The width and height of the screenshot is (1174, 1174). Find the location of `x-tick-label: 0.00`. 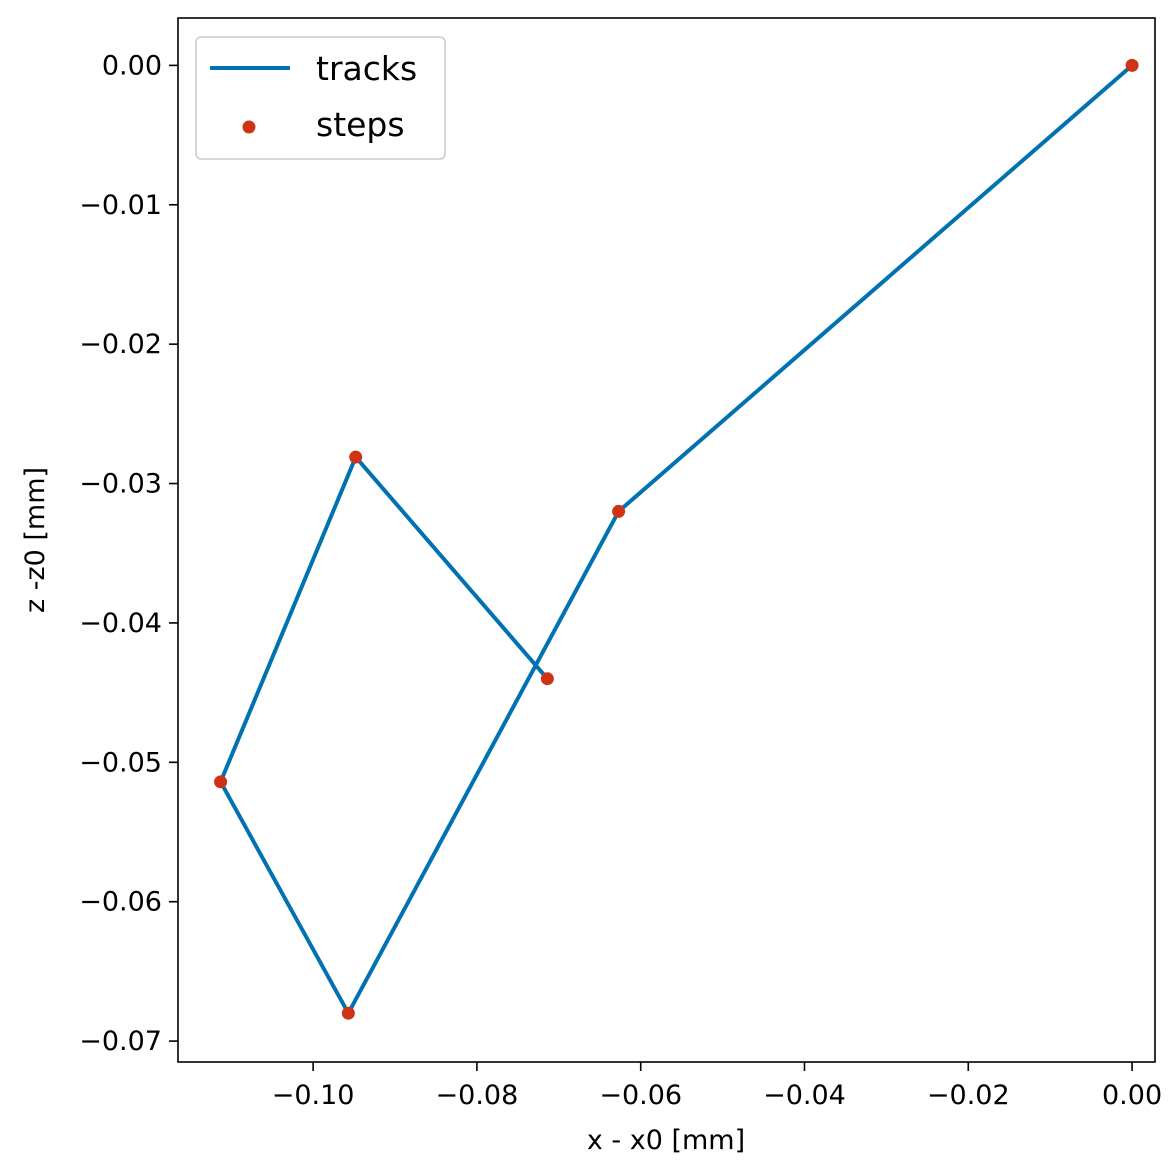

x-tick-label: 0.00 is located at coordinates (1132, 1095).